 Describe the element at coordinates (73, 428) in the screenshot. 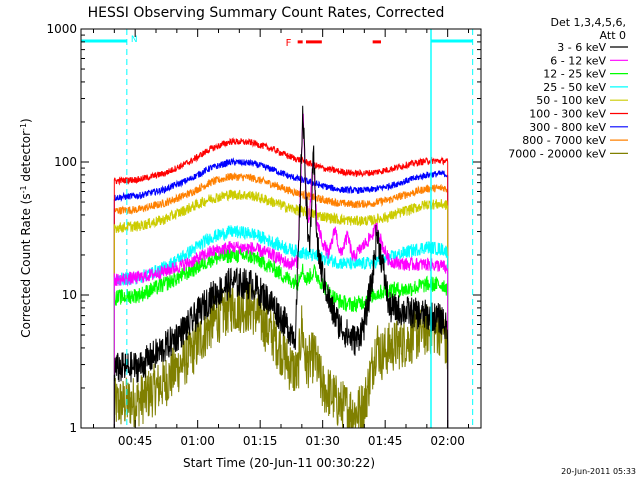

I see `y-tick-label-1: 1` at that location.